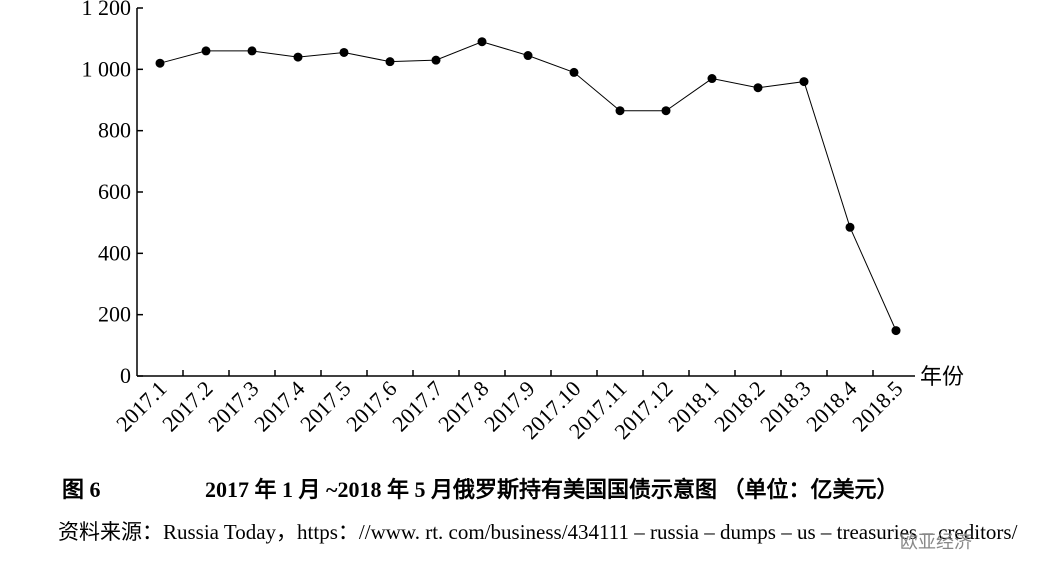 The height and width of the screenshot is (585, 1052). I want to click on x-tick-label: 2017.8, so click(463, 406).